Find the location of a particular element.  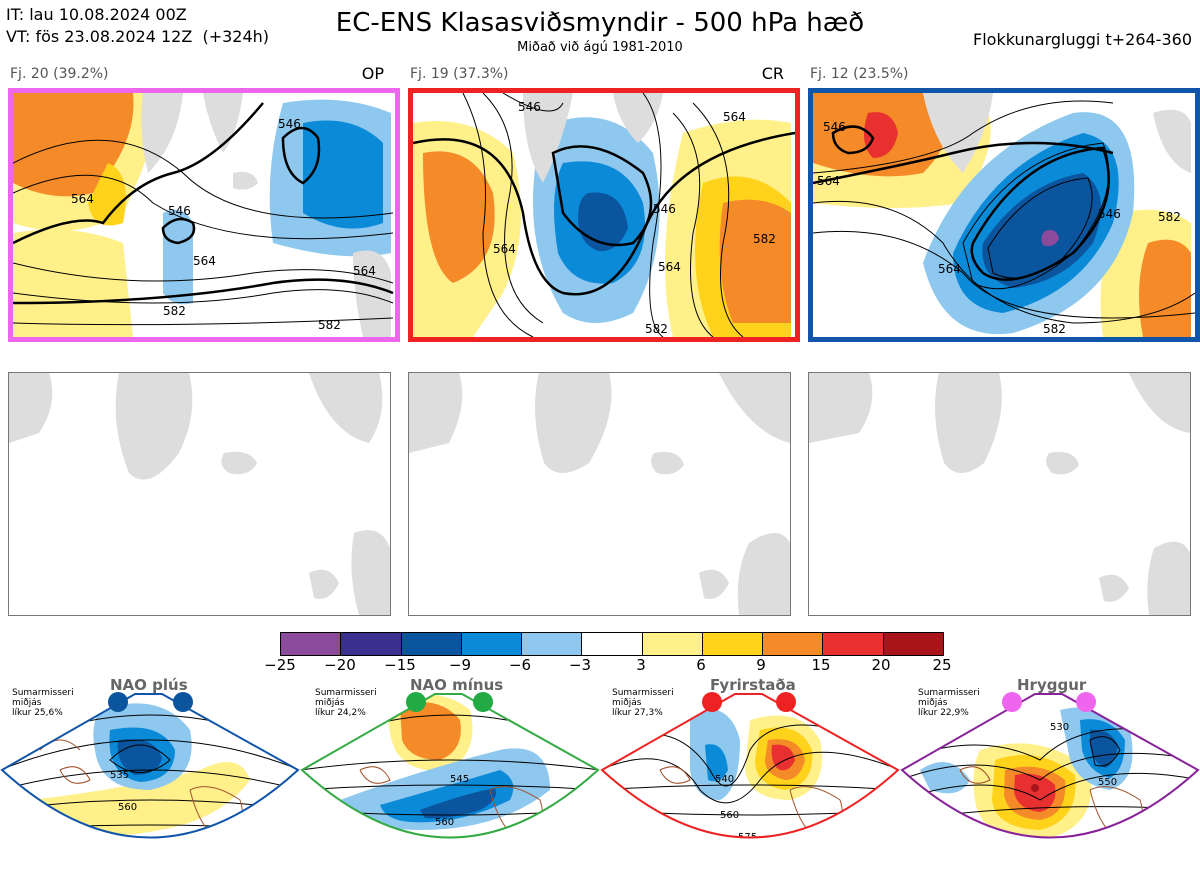

regime-1-name: NAO plús is located at coordinates (149, 685).